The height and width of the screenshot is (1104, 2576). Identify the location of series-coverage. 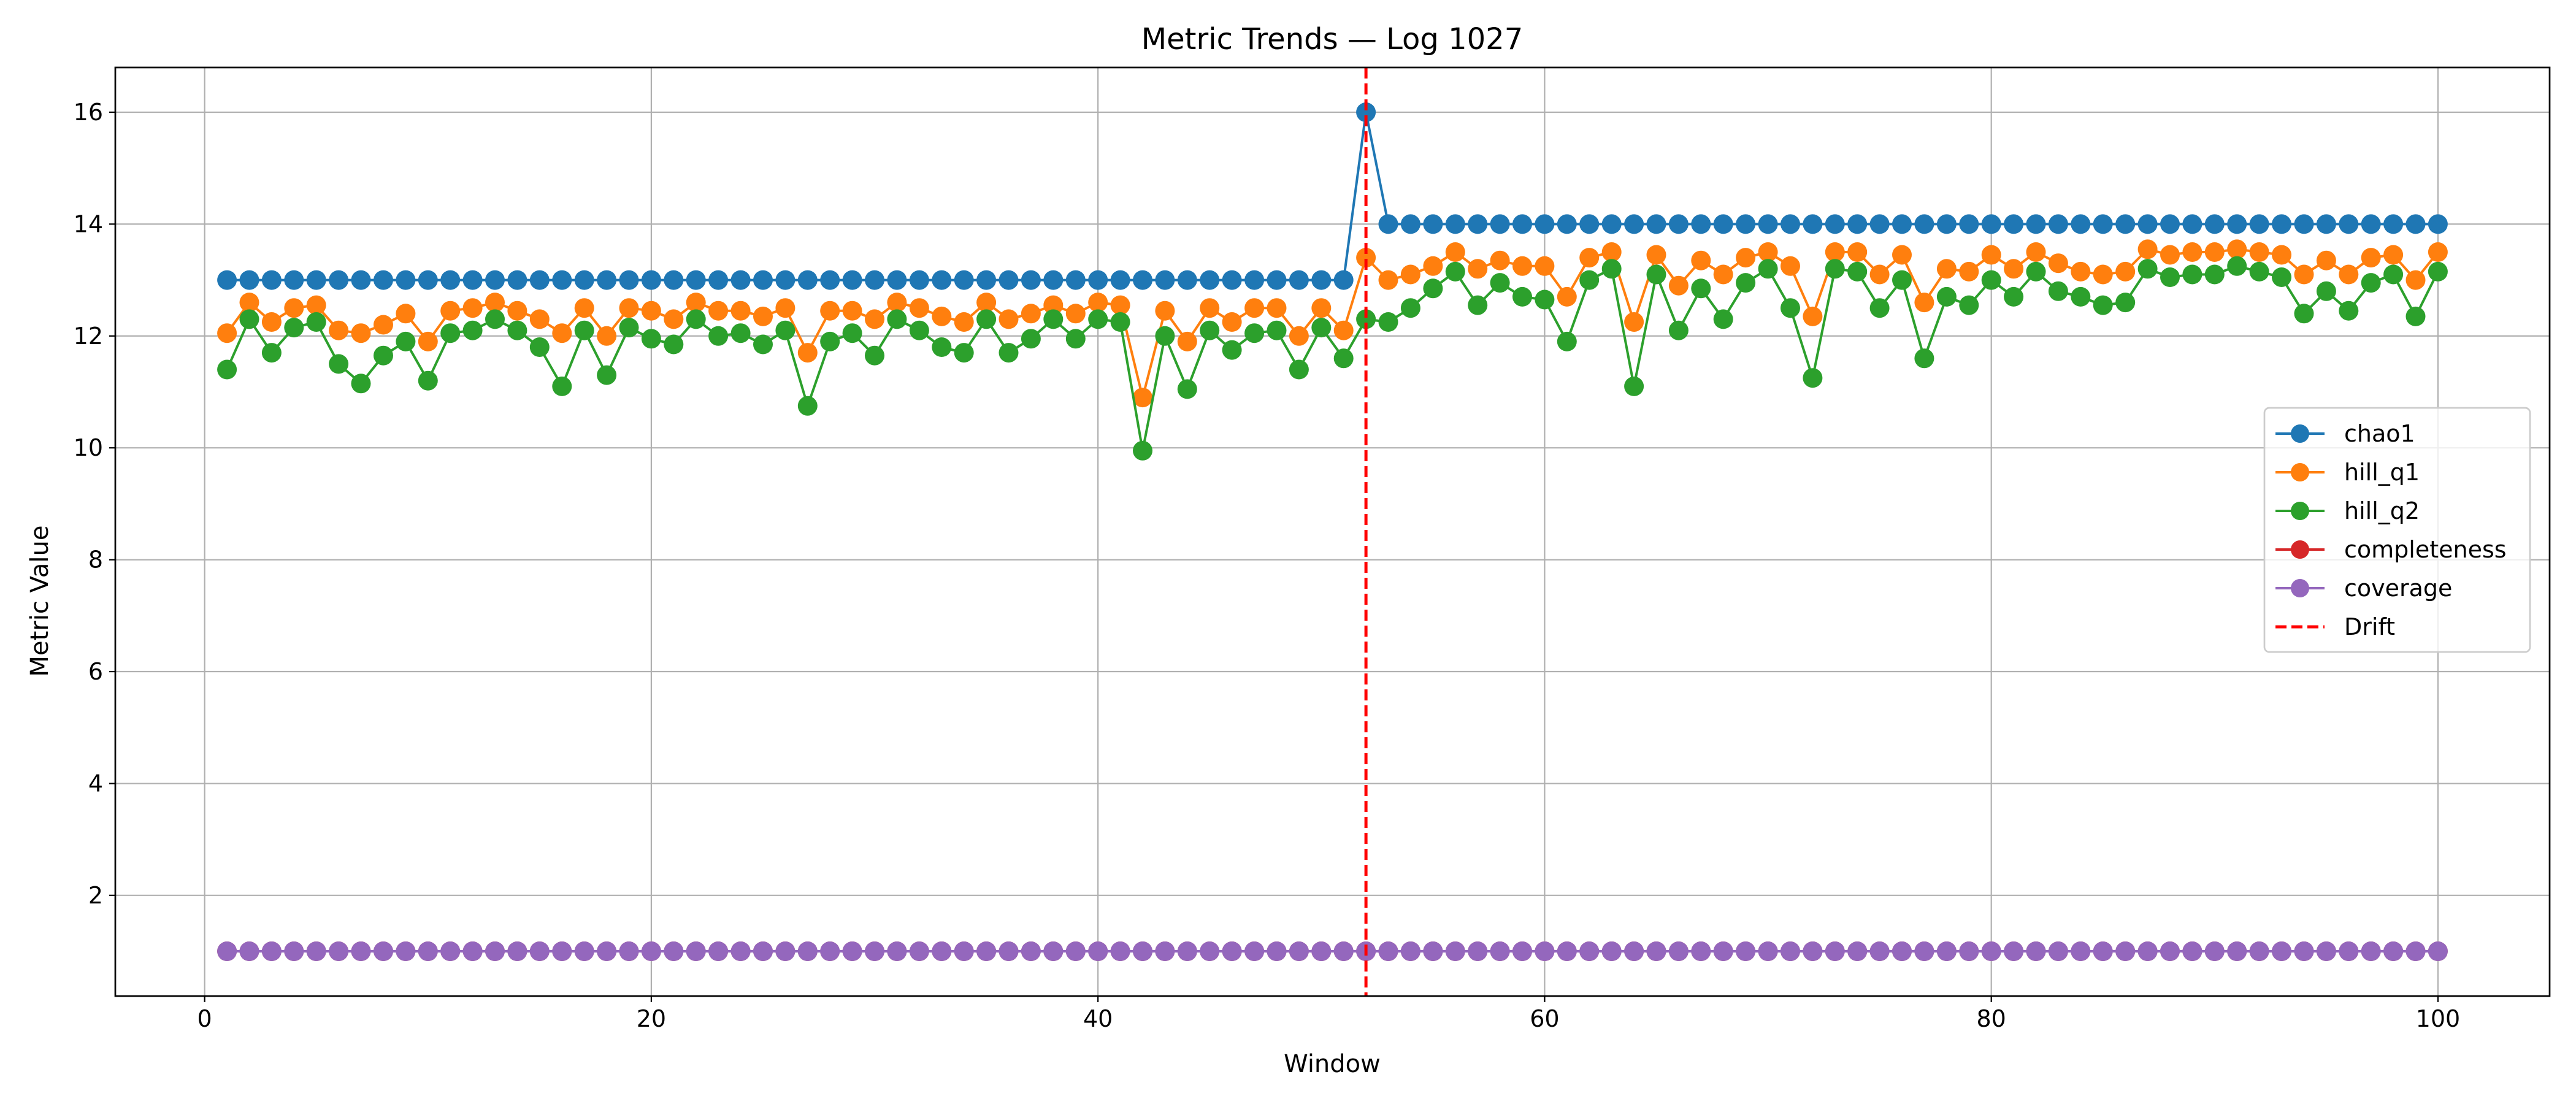
(1332, 951).